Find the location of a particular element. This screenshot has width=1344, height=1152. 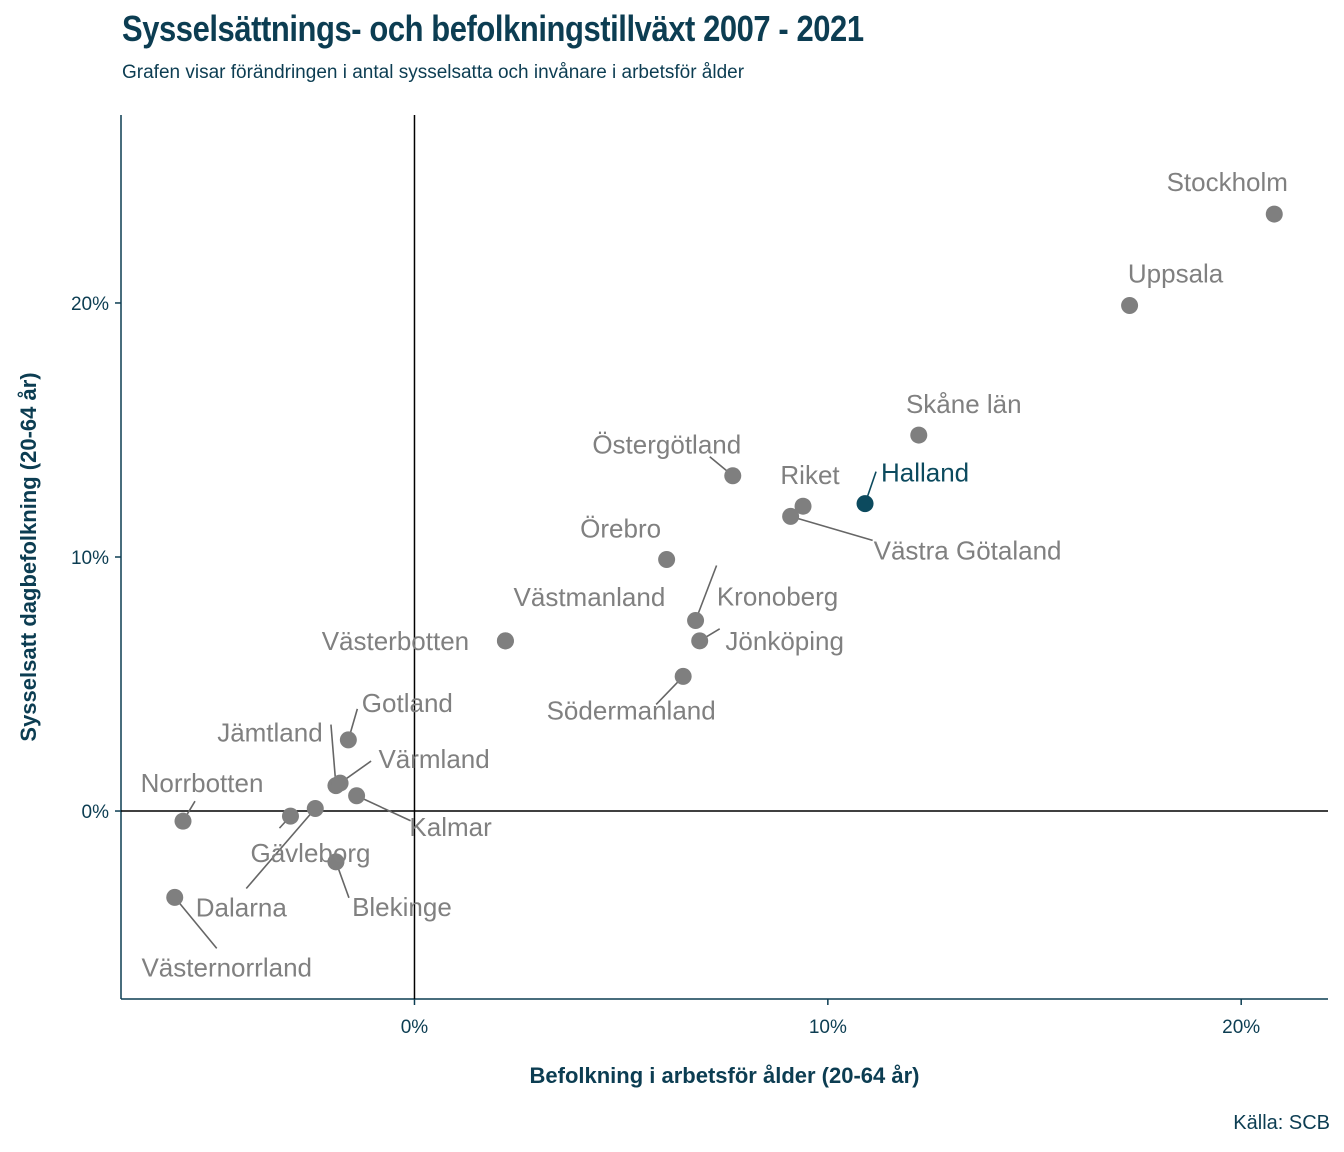

x-tick-label: 20% is located at coordinates (1241, 1027).